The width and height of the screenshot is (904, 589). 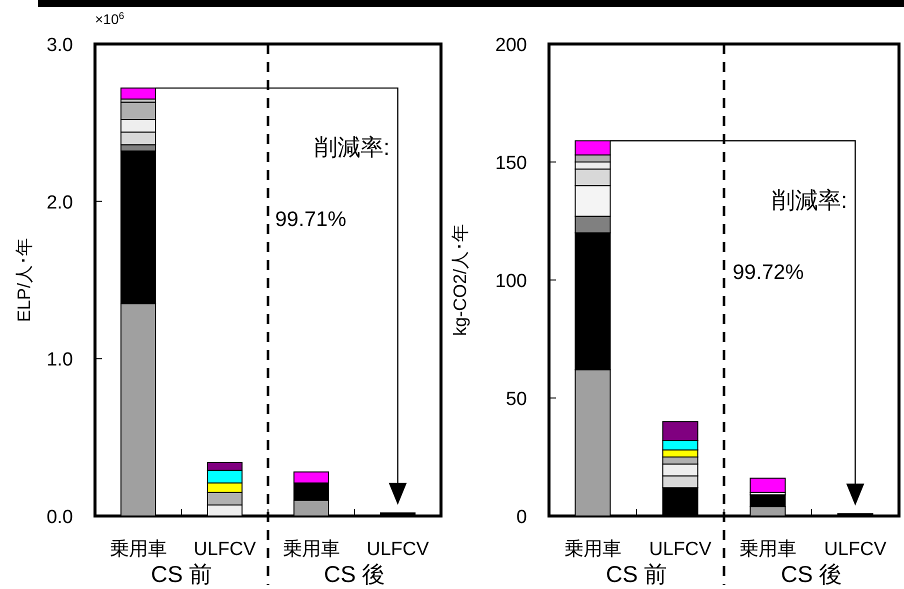 I want to click on text: ×10$^{6}$, so click(x=110, y=18).